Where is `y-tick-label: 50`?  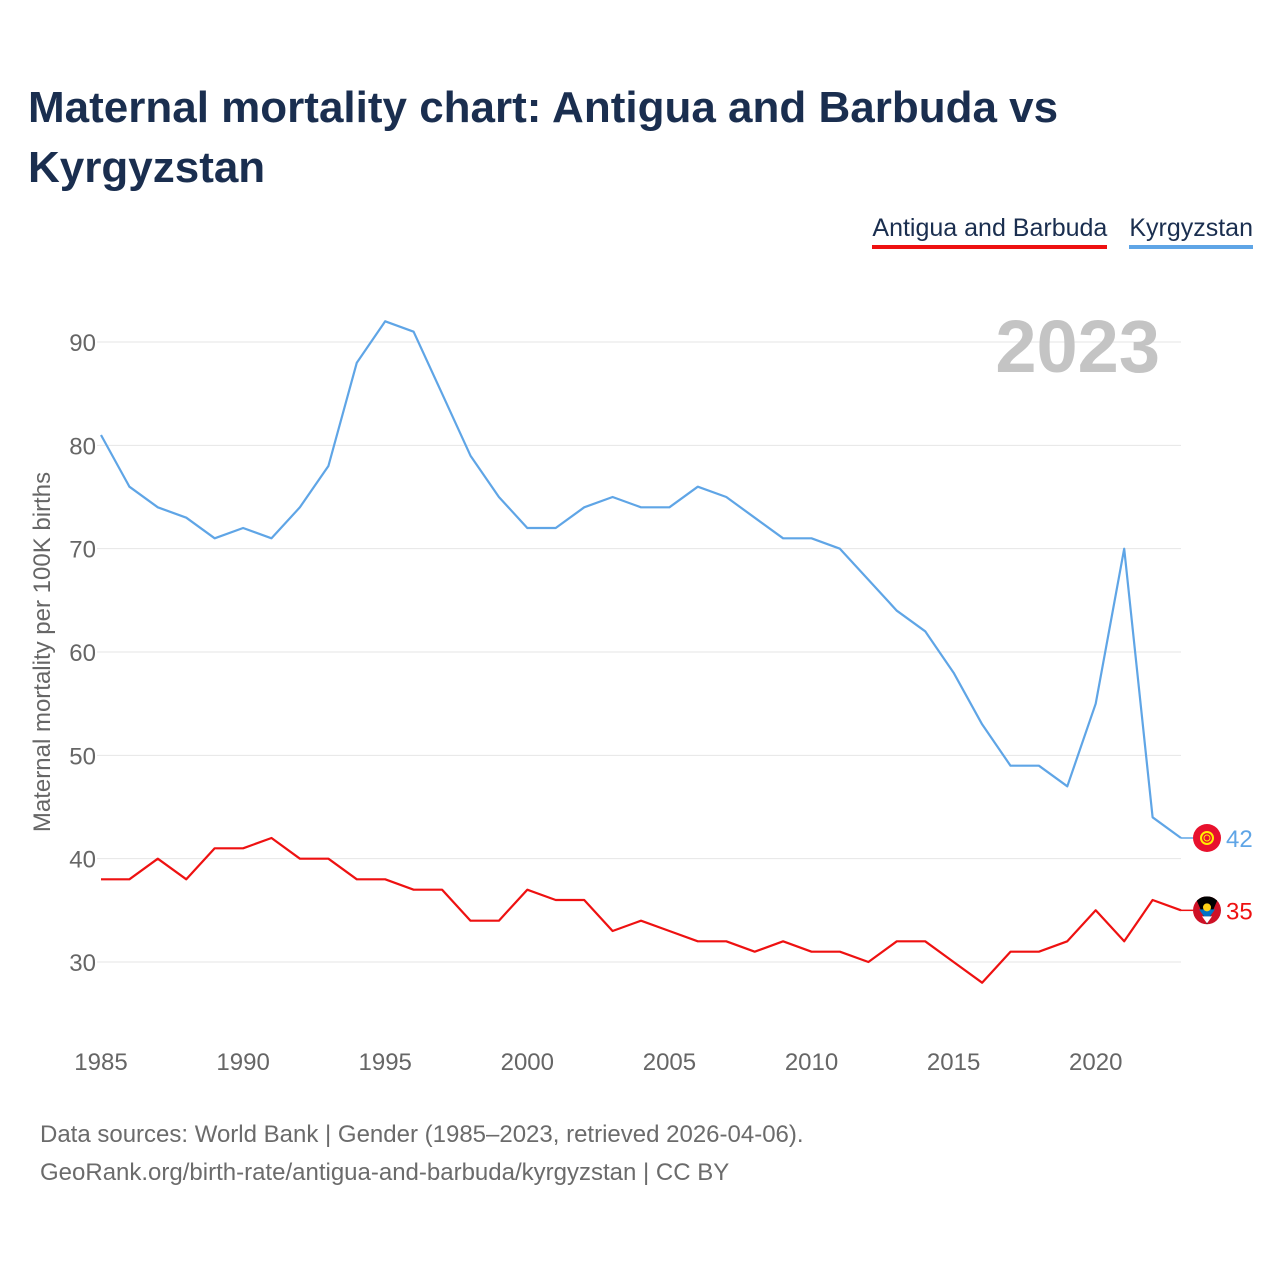
y-tick-label: 50 is located at coordinates (82, 756).